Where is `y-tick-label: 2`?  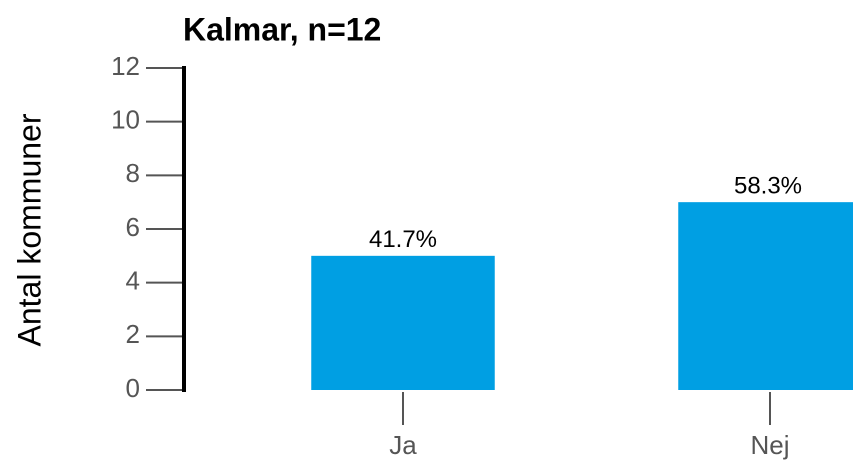
y-tick-label: 2 is located at coordinates (133, 334).